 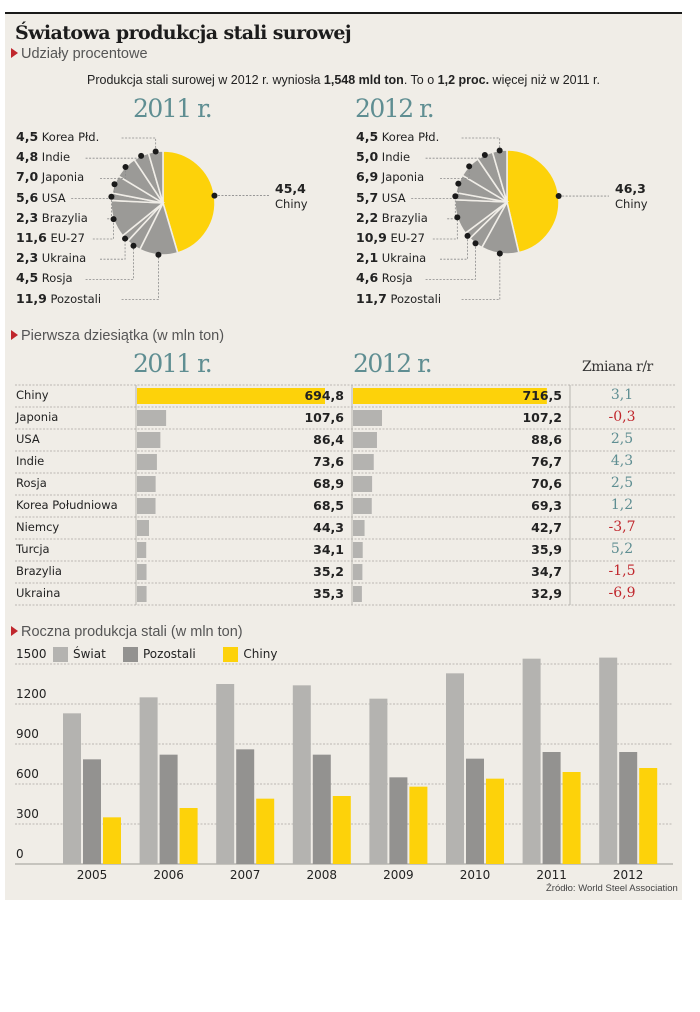 I want to click on bar-2012-indie, so click(x=363, y=462).